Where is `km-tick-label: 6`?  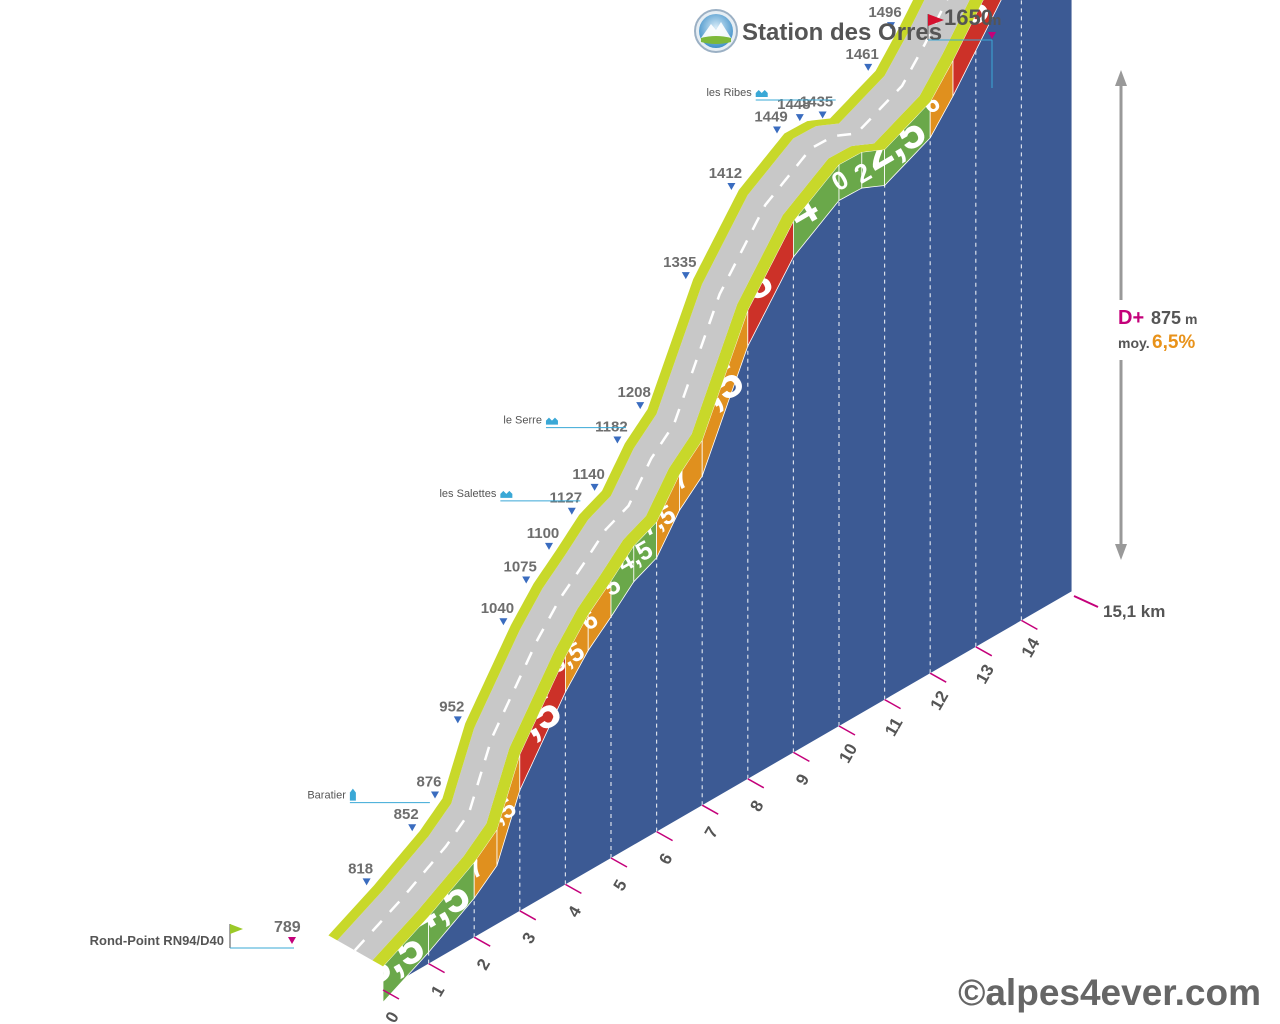
km-tick-label: 6 is located at coordinates (665, 859).